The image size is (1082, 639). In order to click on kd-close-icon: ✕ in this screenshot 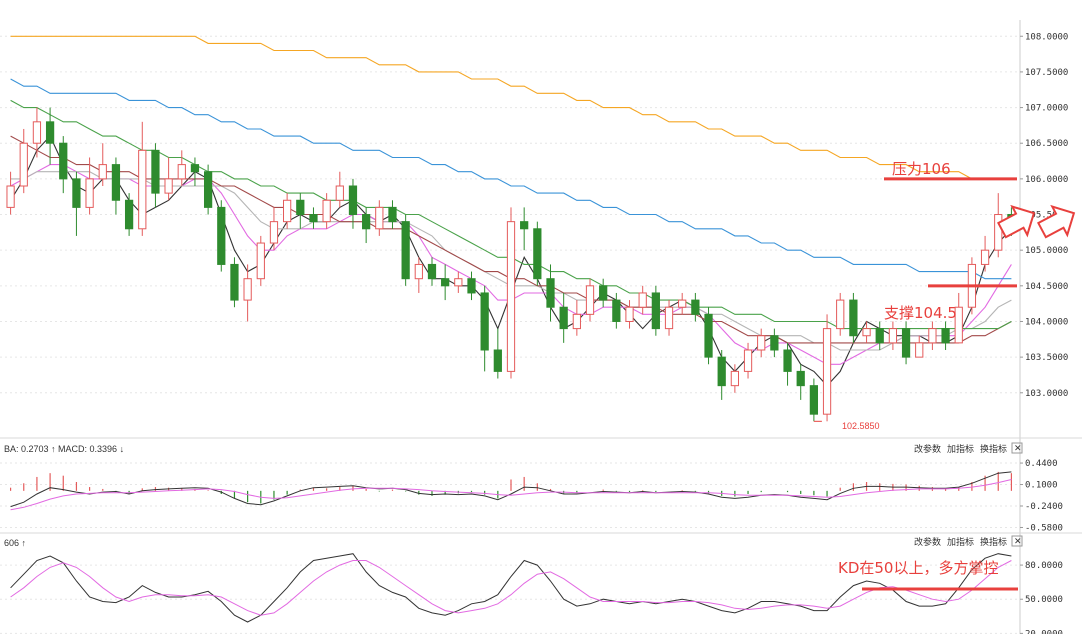, I will do `click(1018, 541)`.